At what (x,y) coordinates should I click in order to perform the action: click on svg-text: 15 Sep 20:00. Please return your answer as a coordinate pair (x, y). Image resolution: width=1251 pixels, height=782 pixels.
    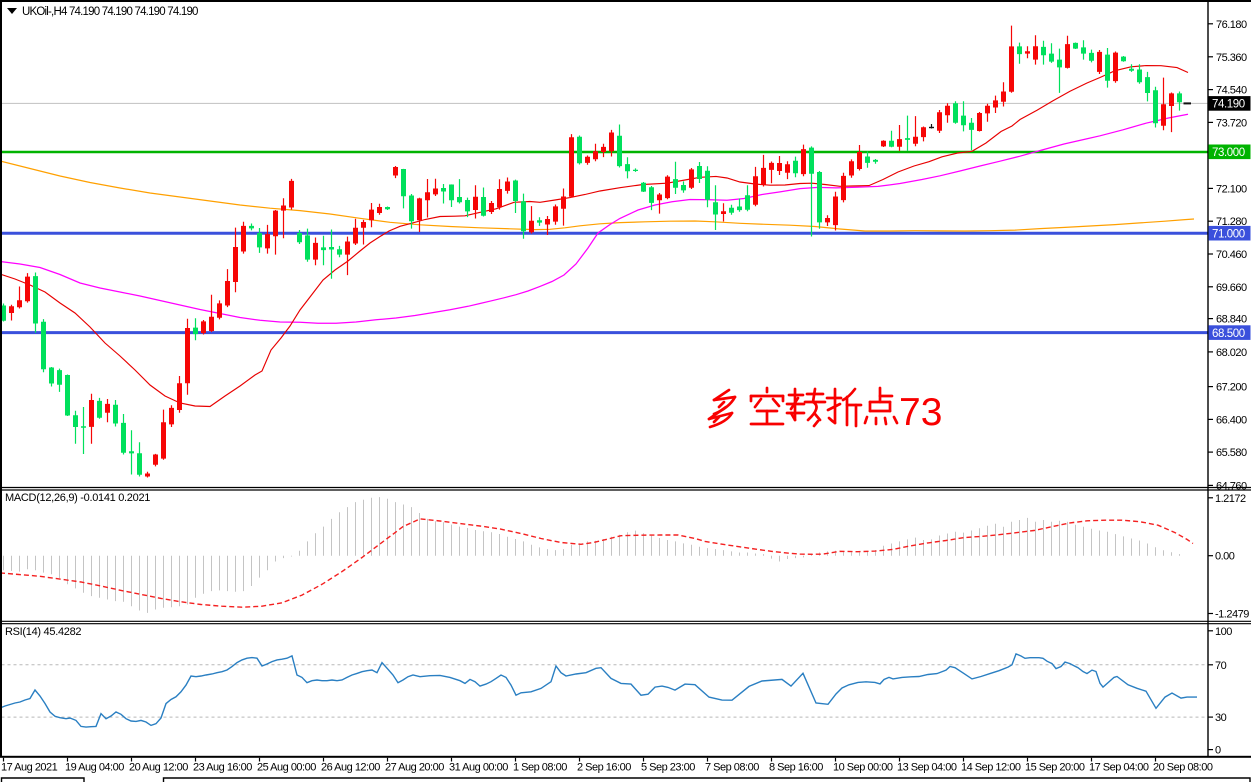
    Looking at the image, I should click on (1055, 768).